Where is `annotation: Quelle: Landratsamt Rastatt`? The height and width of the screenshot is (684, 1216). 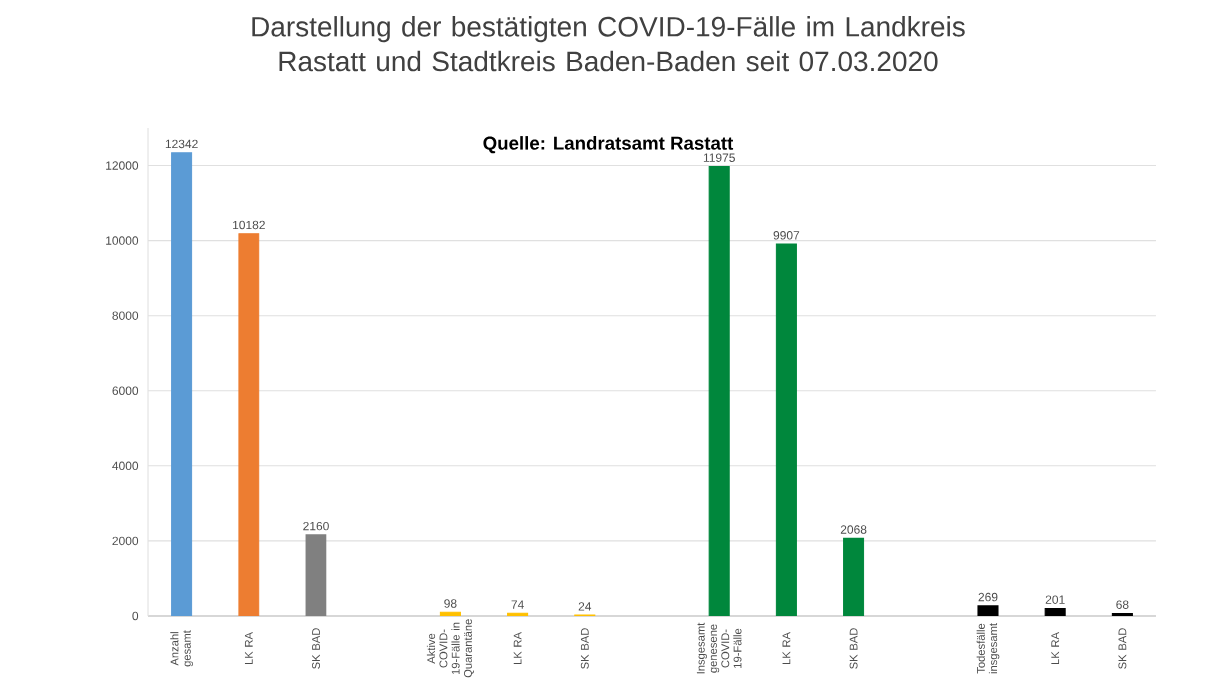 annotation: Quelle: Landratsamt Rastatt is located at coordinates (608, 145).